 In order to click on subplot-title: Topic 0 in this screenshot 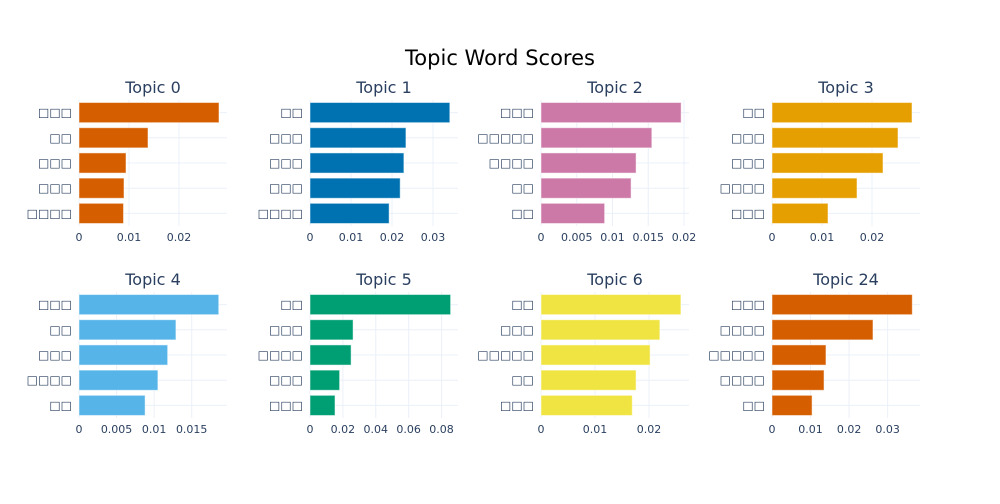, I will do `click(152, 87)`.